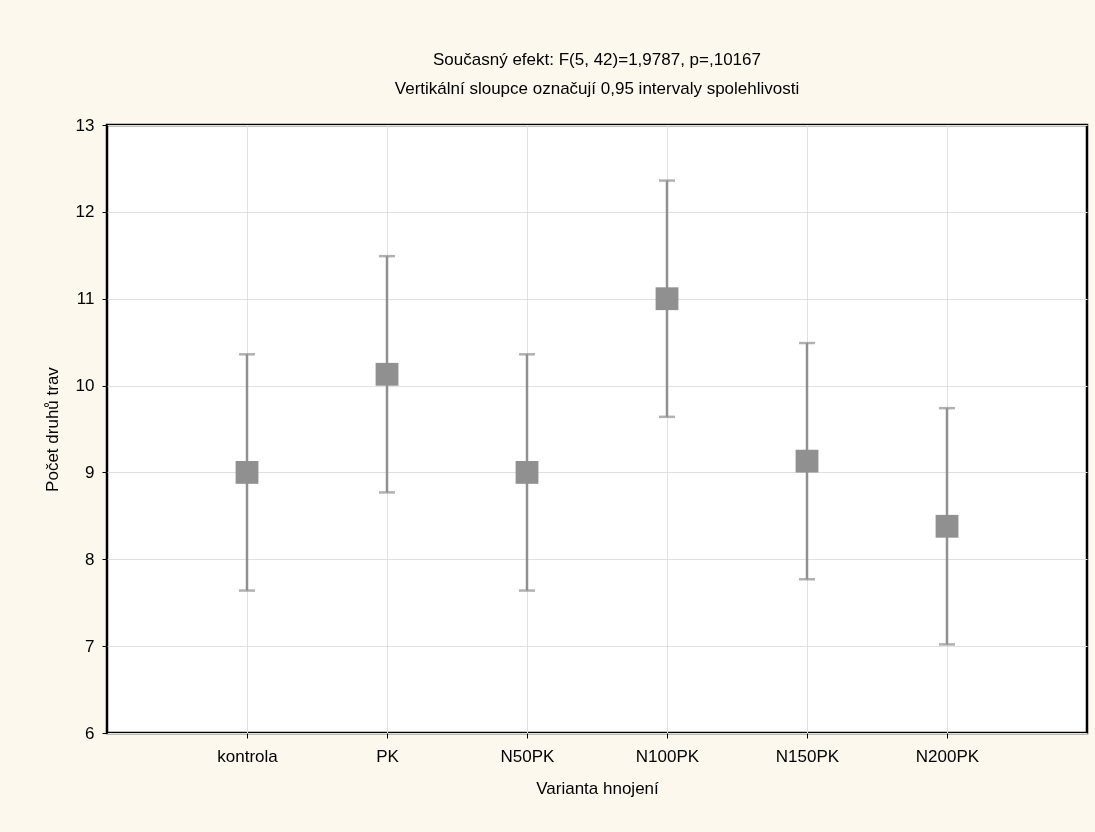 The width and height of the screenshot is (1095, 832). Describe the element at coordinates (388, 756) in the screenshot. I see `x-tick-label: PK` at that location.